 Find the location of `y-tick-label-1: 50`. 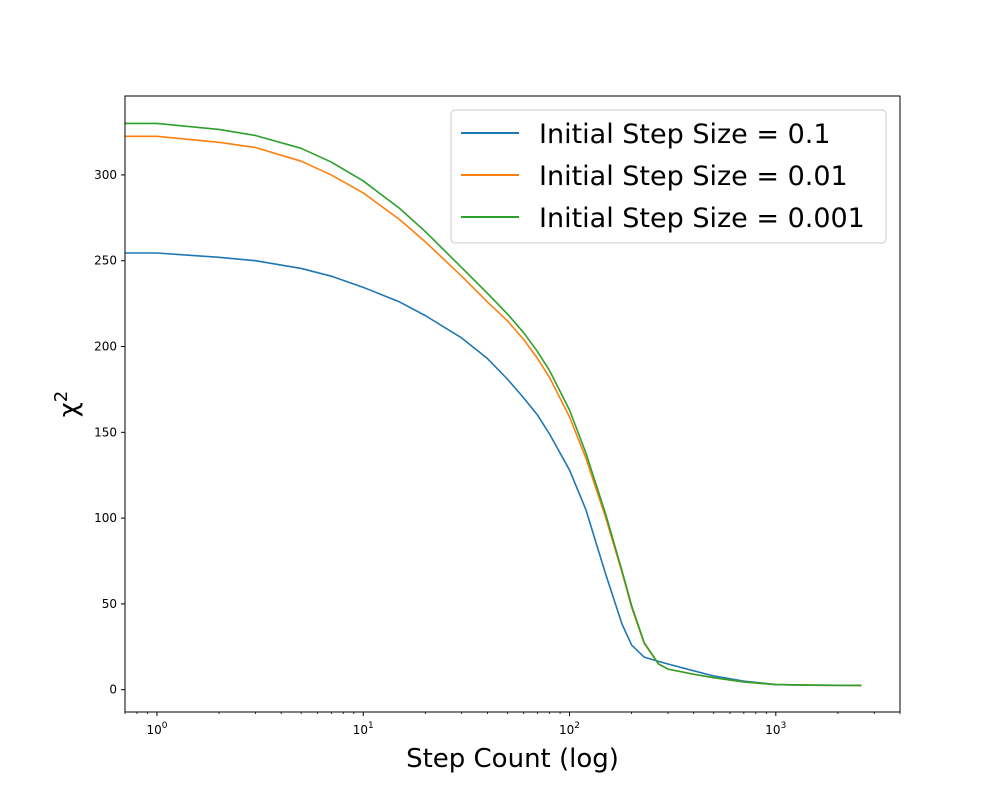

y-tick-label-1: 50 is located at coordinates (109, 604).